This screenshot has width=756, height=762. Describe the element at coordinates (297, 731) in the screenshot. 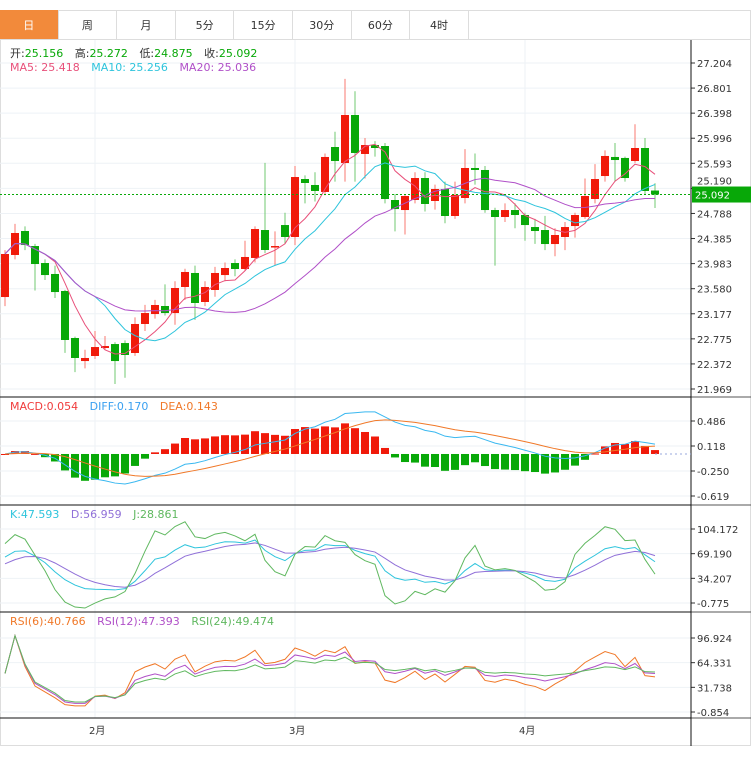

I see `date-label: 3月` at that location.